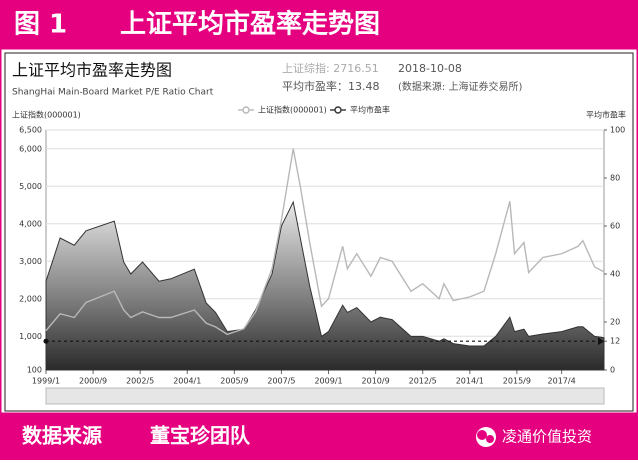 The image size is (638, 464). I want to click on x-tick-label: 2010/9, so click(376, 381).